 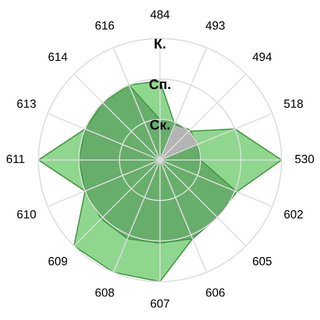 What do you see at coordinates (104, 292) in the screenshot?
I see `spoke-label: 608` at bounding box center [104, 292].